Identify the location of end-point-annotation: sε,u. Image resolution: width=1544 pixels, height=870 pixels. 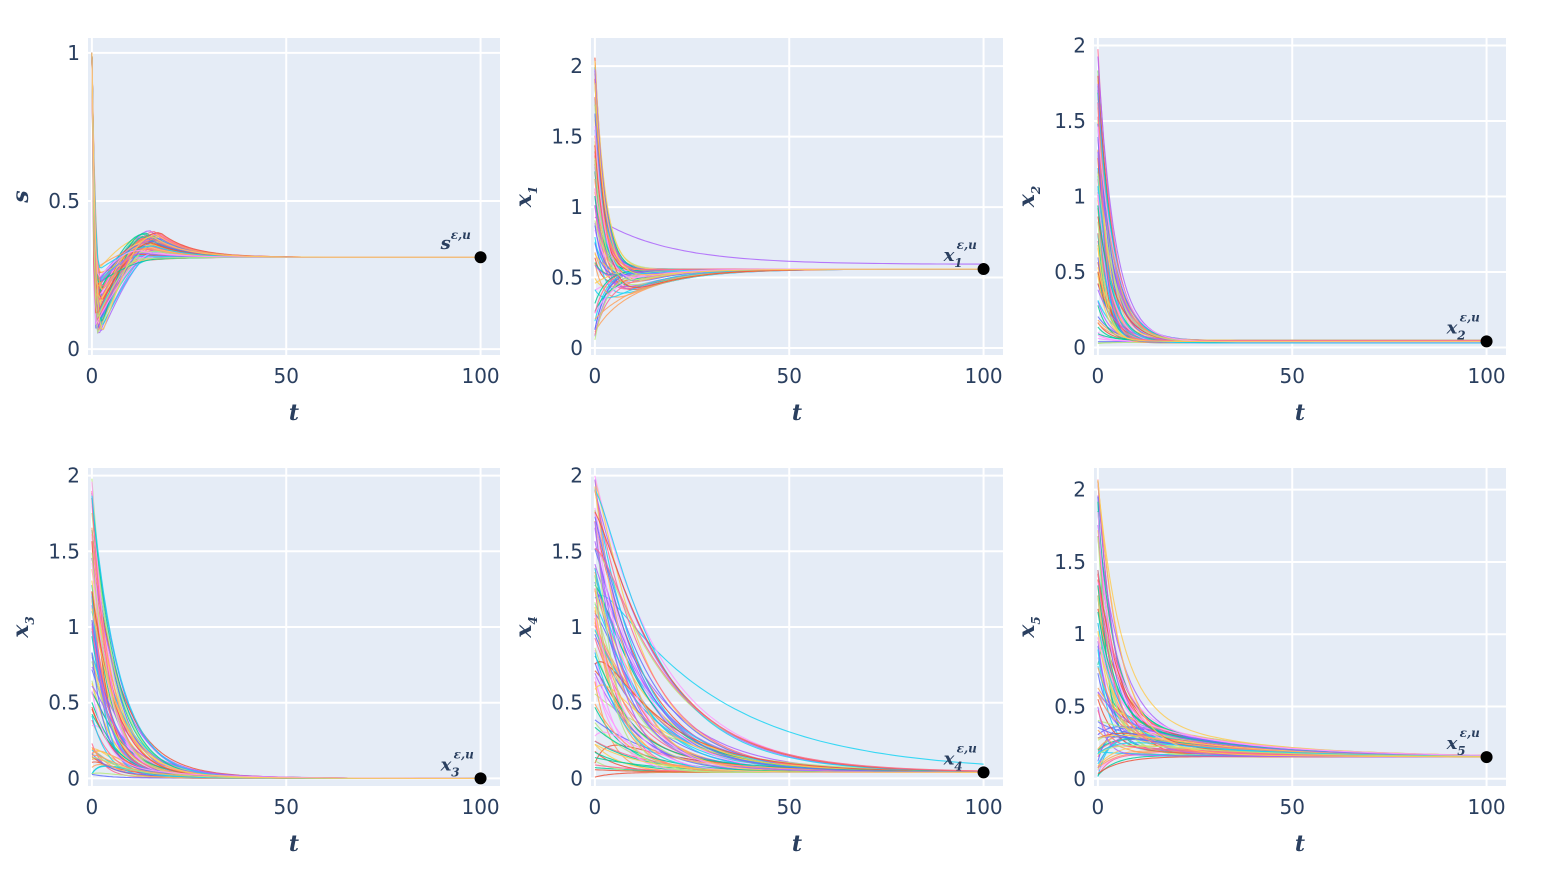
(456, 241).